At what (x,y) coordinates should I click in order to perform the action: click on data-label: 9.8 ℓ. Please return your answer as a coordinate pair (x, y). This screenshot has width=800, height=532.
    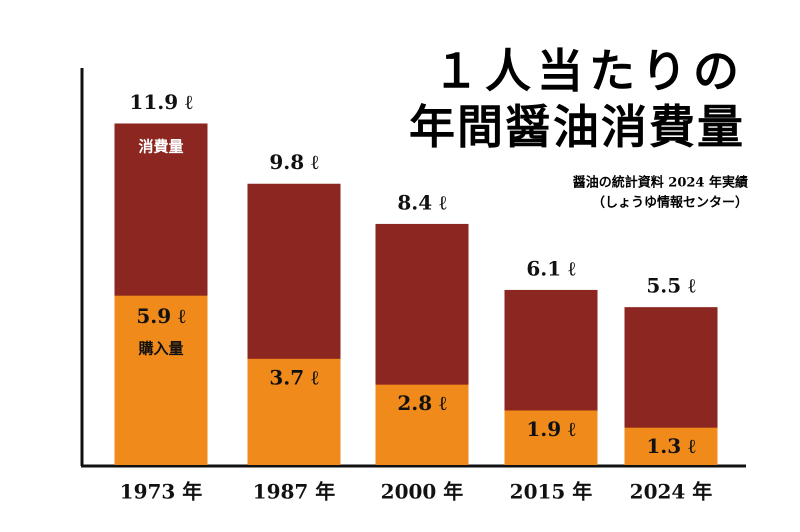
    Looking at the image, I should click on (294, 162).